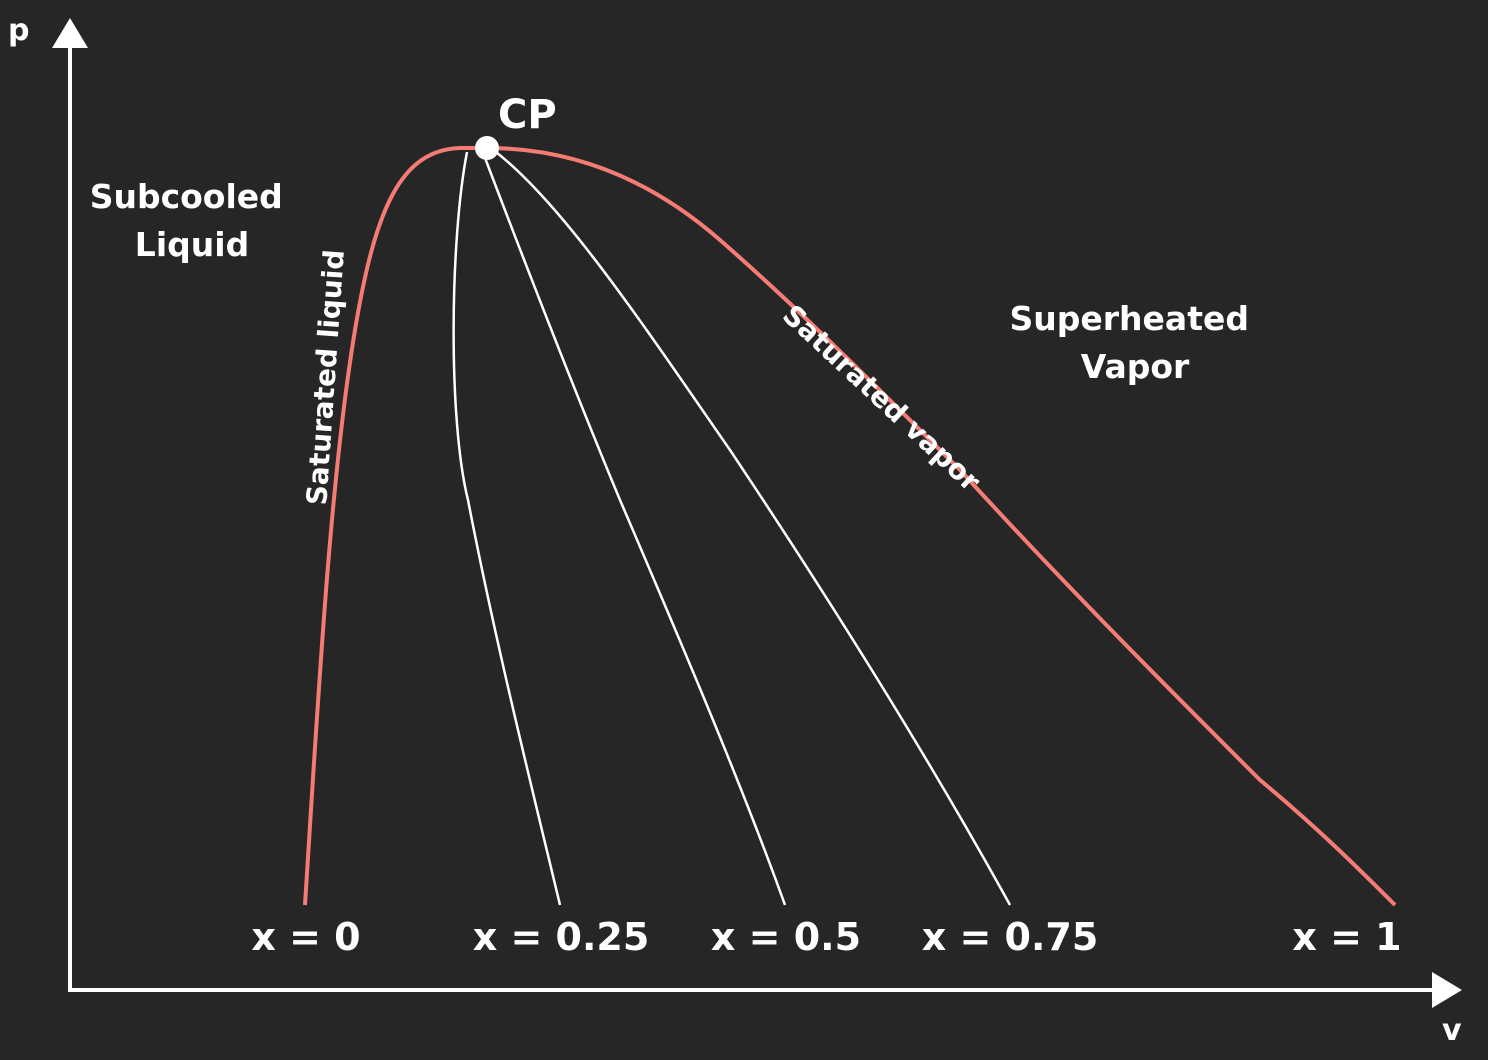  Describe the element at coordinates (1010, 937) in the screenshot. I see `quality-label-0.75: x = 0.75` at that location.